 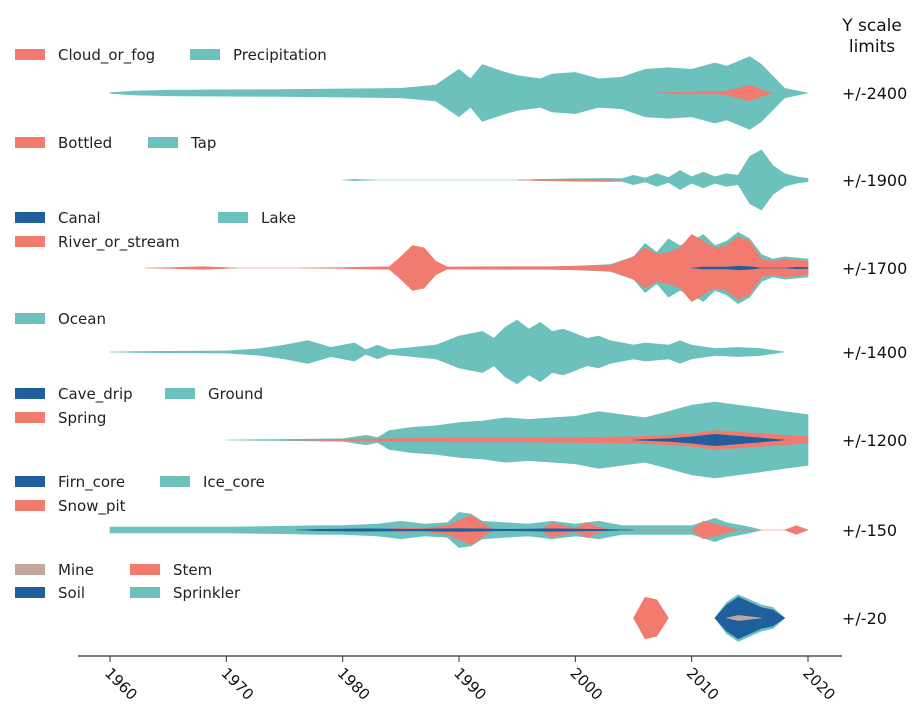 I want to click on legend-label: Bottled, so click(x=85, y=143).